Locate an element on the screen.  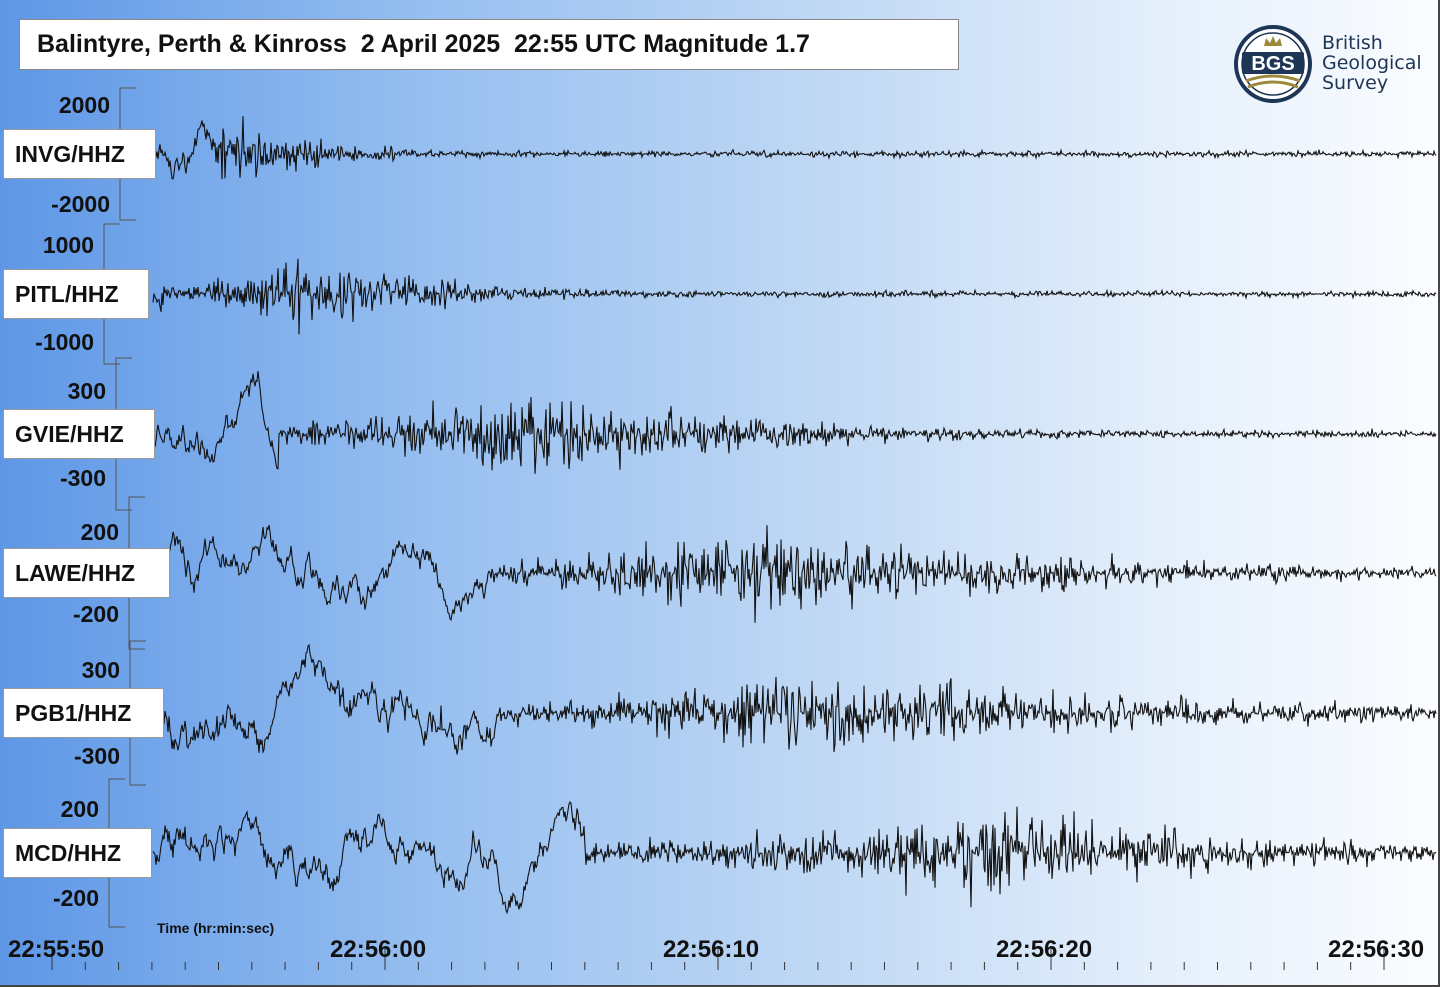
logo-line-2: Geological is located at coordinates (1372, 63).